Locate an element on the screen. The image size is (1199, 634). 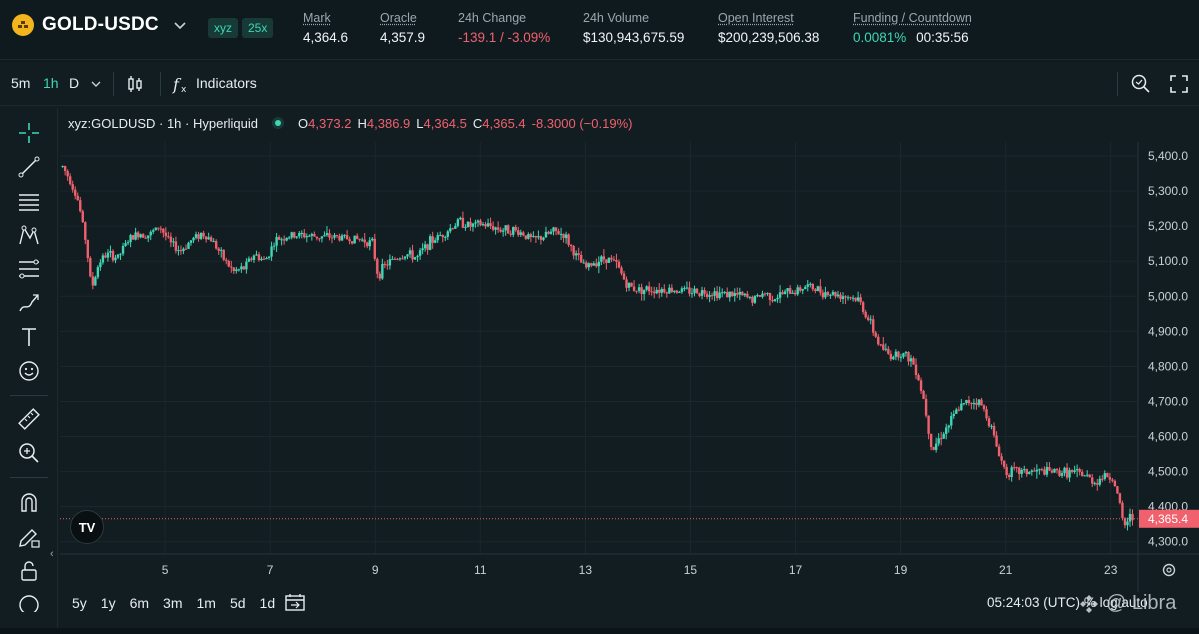
pattern-icon is located at coordinates (29, 235).